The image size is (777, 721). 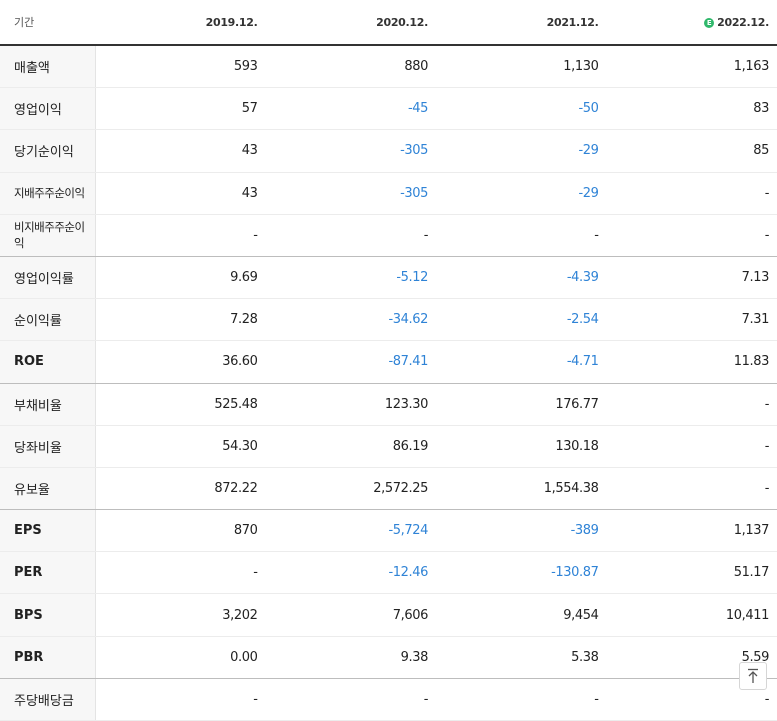 What do you see at coordinates (47, 320) in the screenshot?
I see `row-label: 순이익률` at bounding box center [47, 320].